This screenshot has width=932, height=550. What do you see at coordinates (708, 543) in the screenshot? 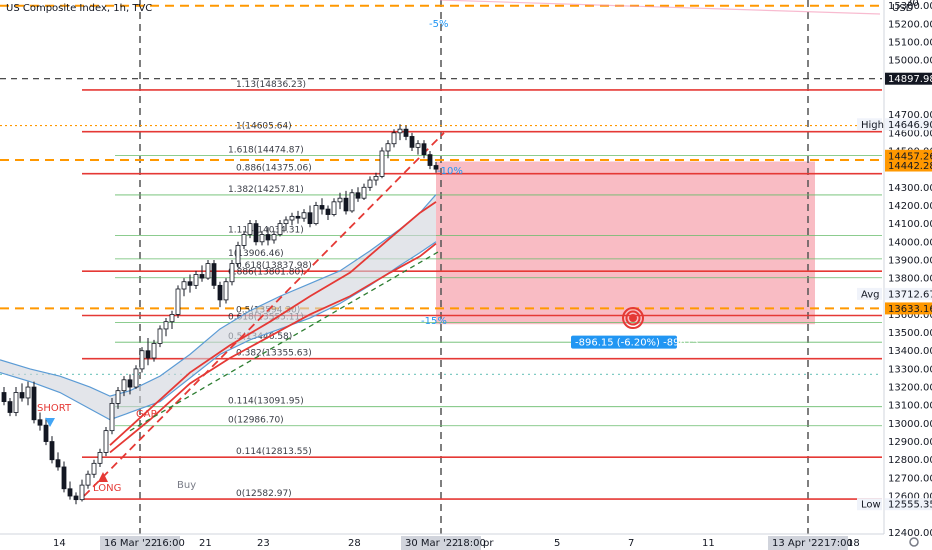
I see `time-tick-label: 11` at bounding box center [708, 543].